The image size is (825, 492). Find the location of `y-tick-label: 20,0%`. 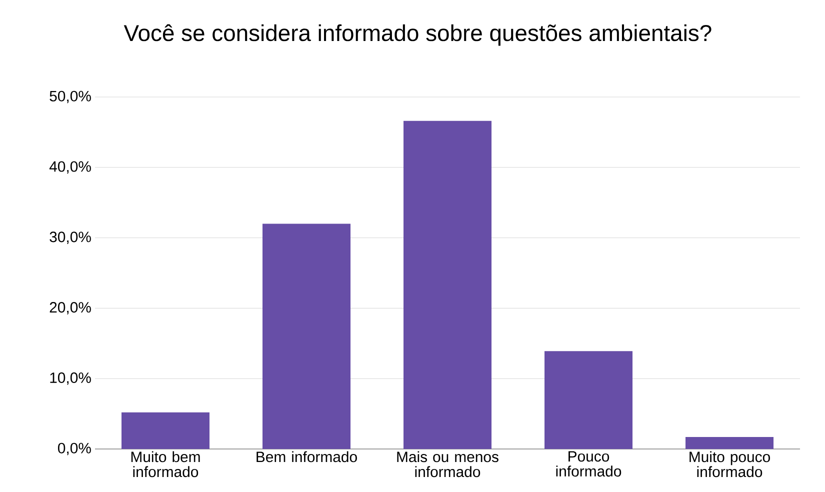

y-tick-label: 20,0% is located at coordinates (70, 308).